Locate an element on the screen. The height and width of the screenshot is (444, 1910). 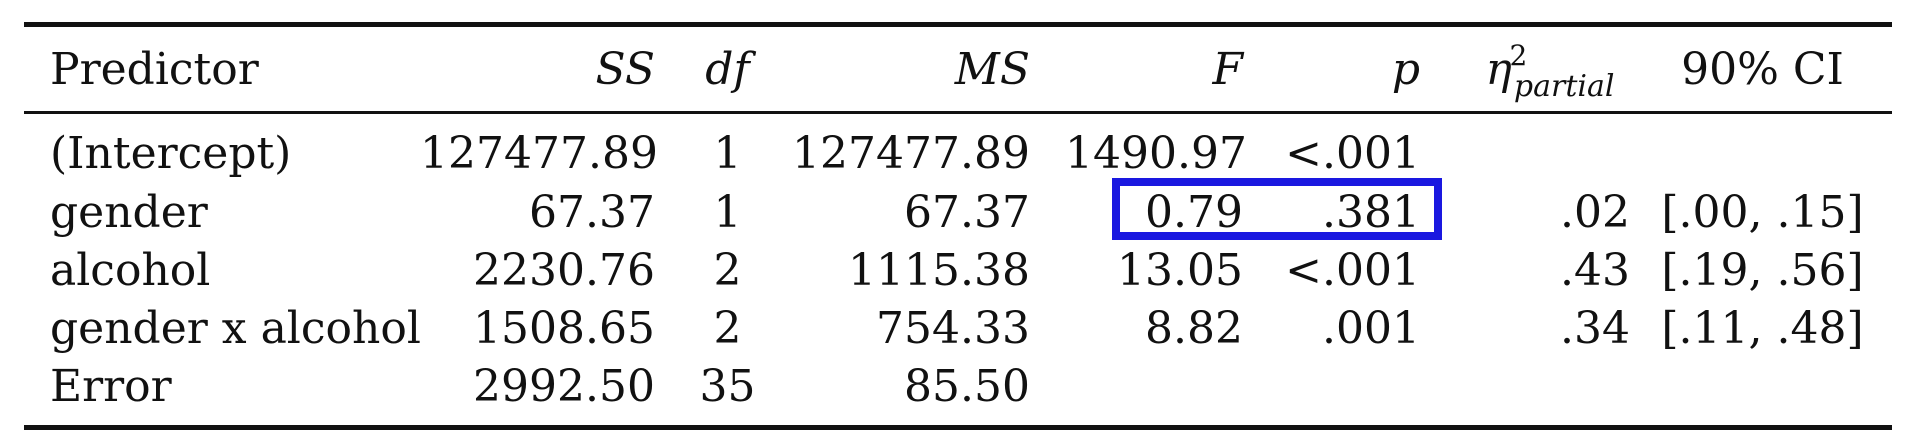
row-0-ss: 127477.89 is located at coordinates (539, 153).